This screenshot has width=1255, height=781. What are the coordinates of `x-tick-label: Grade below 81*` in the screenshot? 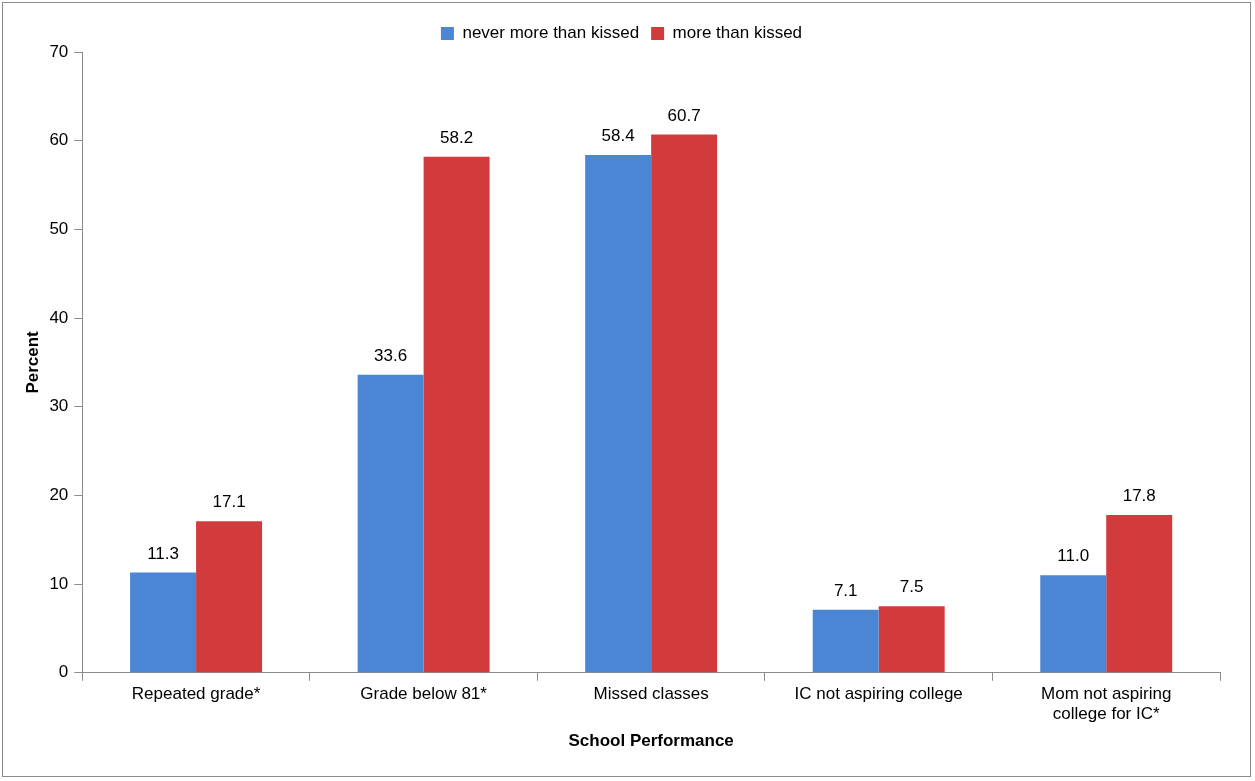 It's located at (424, 693).